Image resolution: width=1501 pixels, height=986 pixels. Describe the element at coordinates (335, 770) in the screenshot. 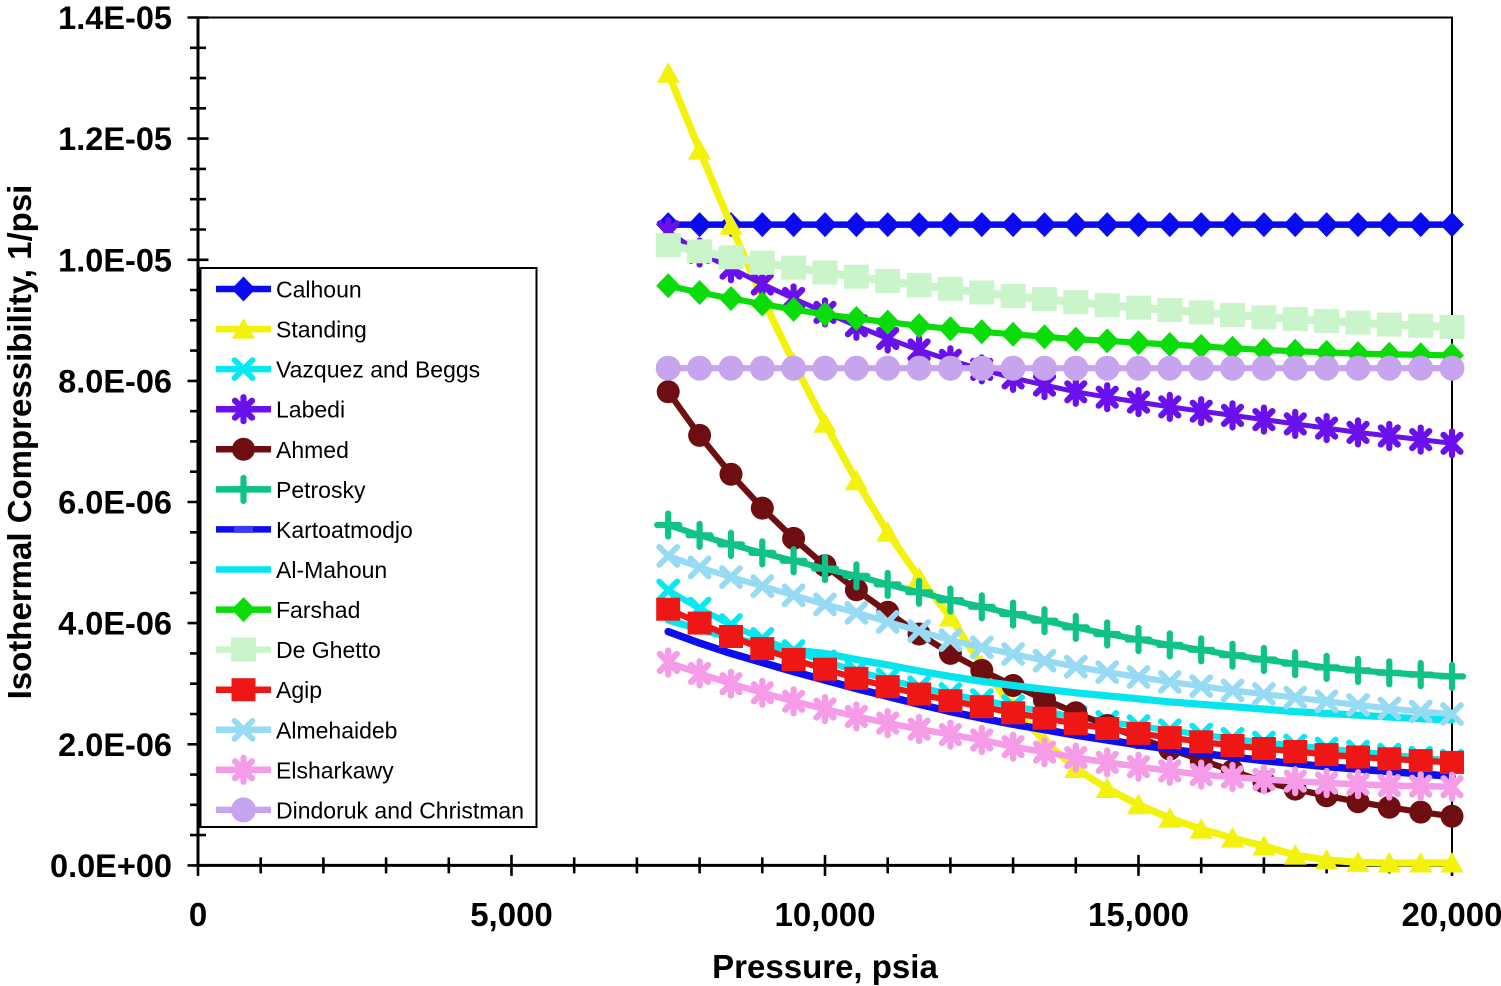

I see `svg-text: Elsharkawy` at that location.